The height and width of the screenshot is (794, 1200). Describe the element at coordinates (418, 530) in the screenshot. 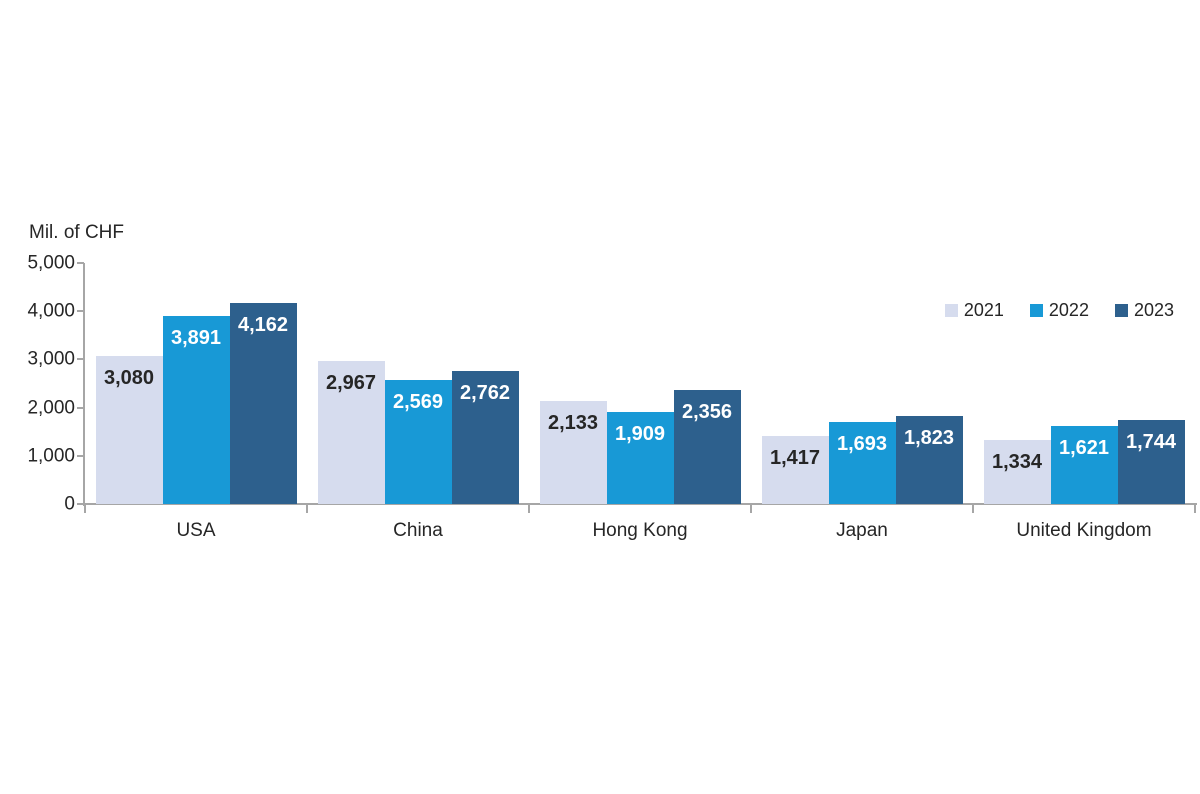

I see `category-label-china: China` at that location.